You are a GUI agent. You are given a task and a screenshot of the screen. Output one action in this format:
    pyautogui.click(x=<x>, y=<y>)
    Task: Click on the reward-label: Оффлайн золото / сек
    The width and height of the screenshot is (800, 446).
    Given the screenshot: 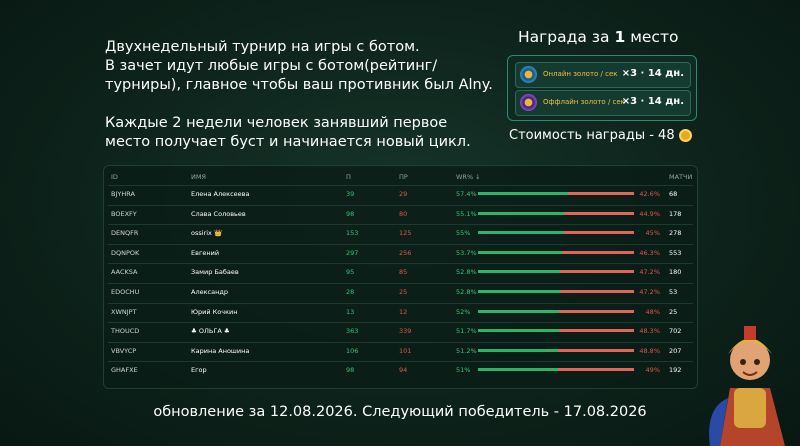 What is the action you would take?
    pyautogui.click(x=584, y=102)
    